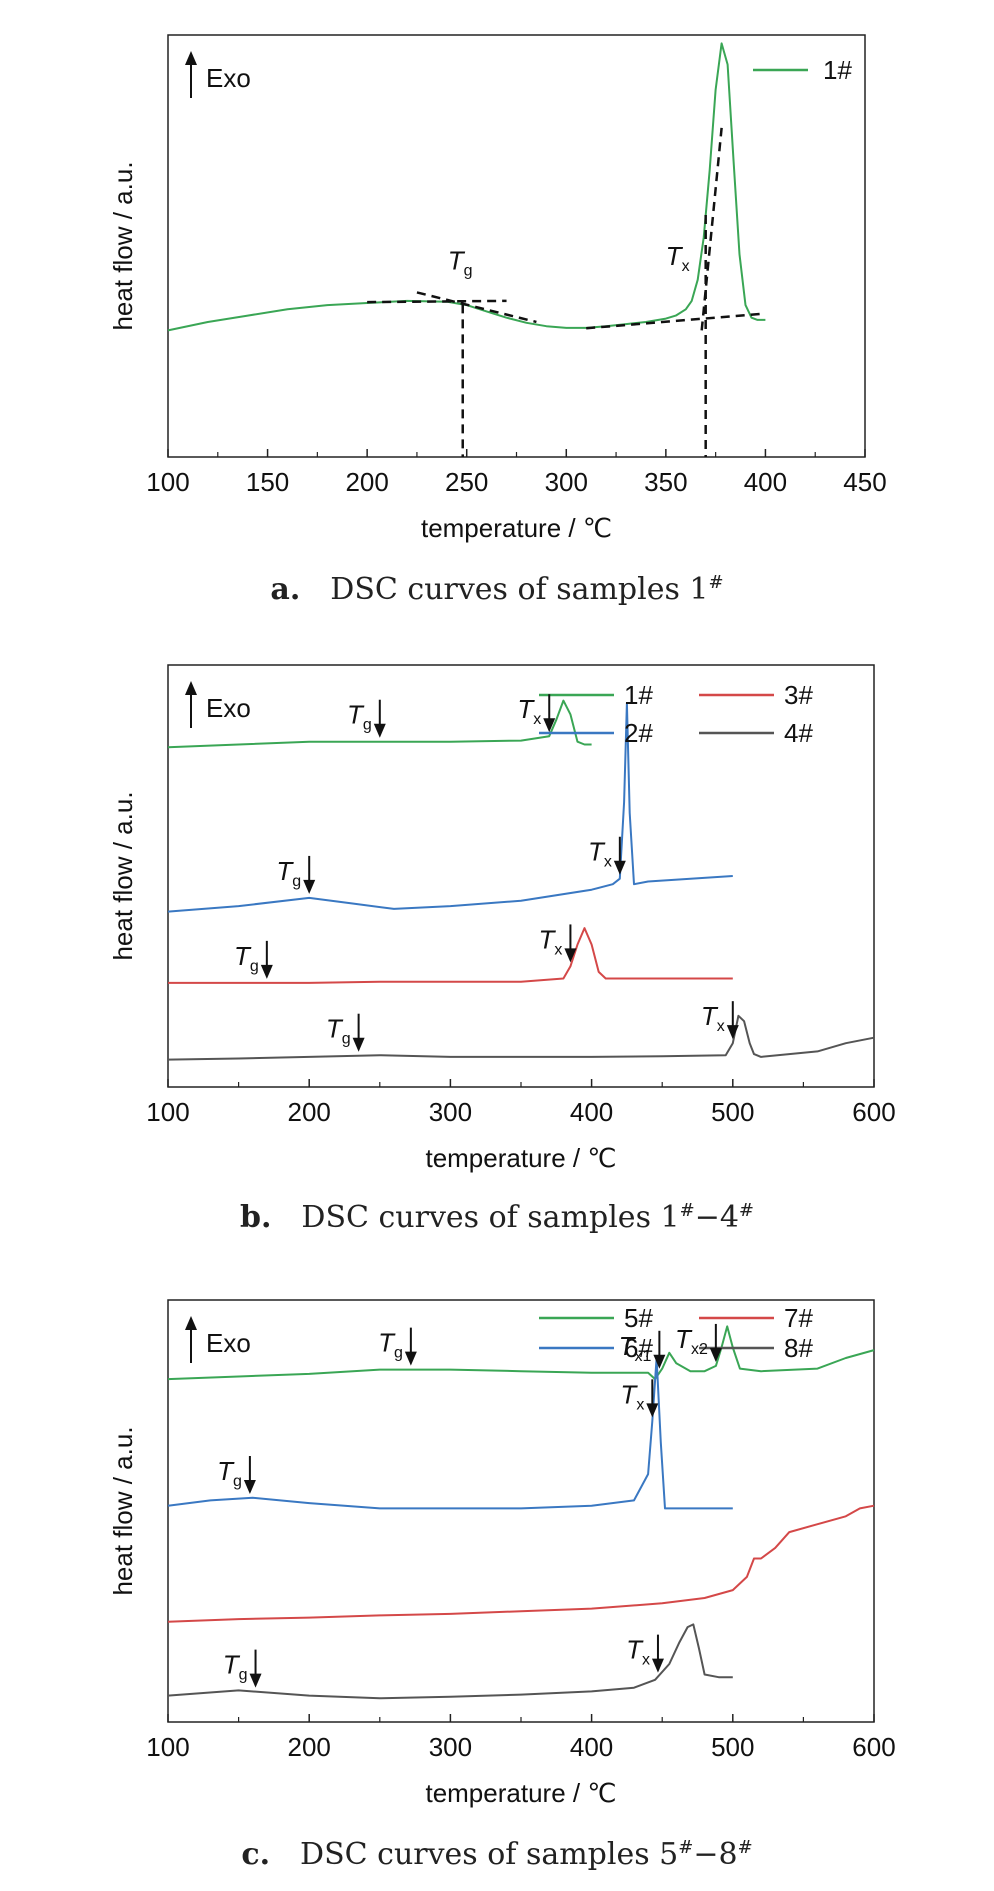 The image size is (994, 1891). I want to click on exo-label-a: Exo, so click(228, 78).